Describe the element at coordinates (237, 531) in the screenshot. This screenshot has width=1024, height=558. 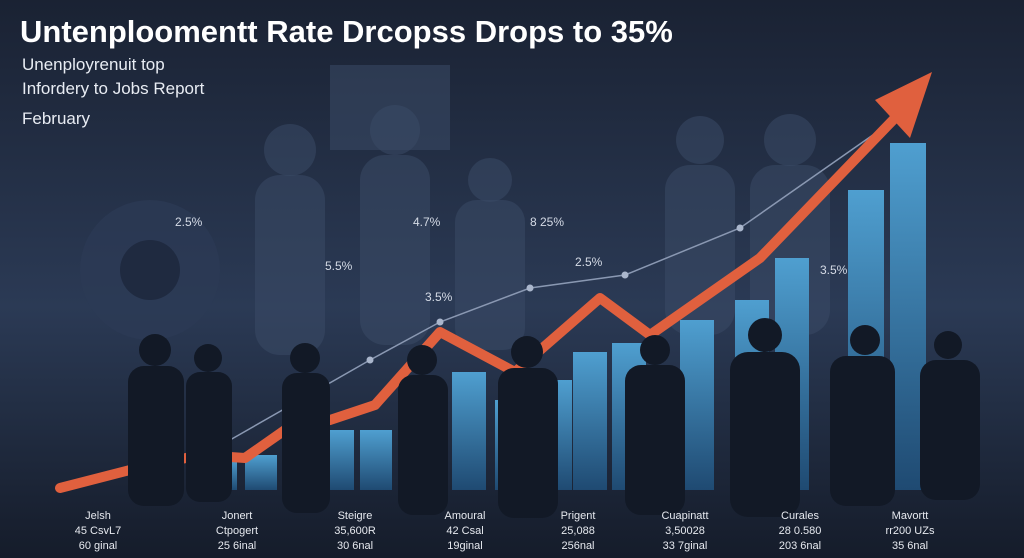
I see `column-label: Ctpogert` at that location.